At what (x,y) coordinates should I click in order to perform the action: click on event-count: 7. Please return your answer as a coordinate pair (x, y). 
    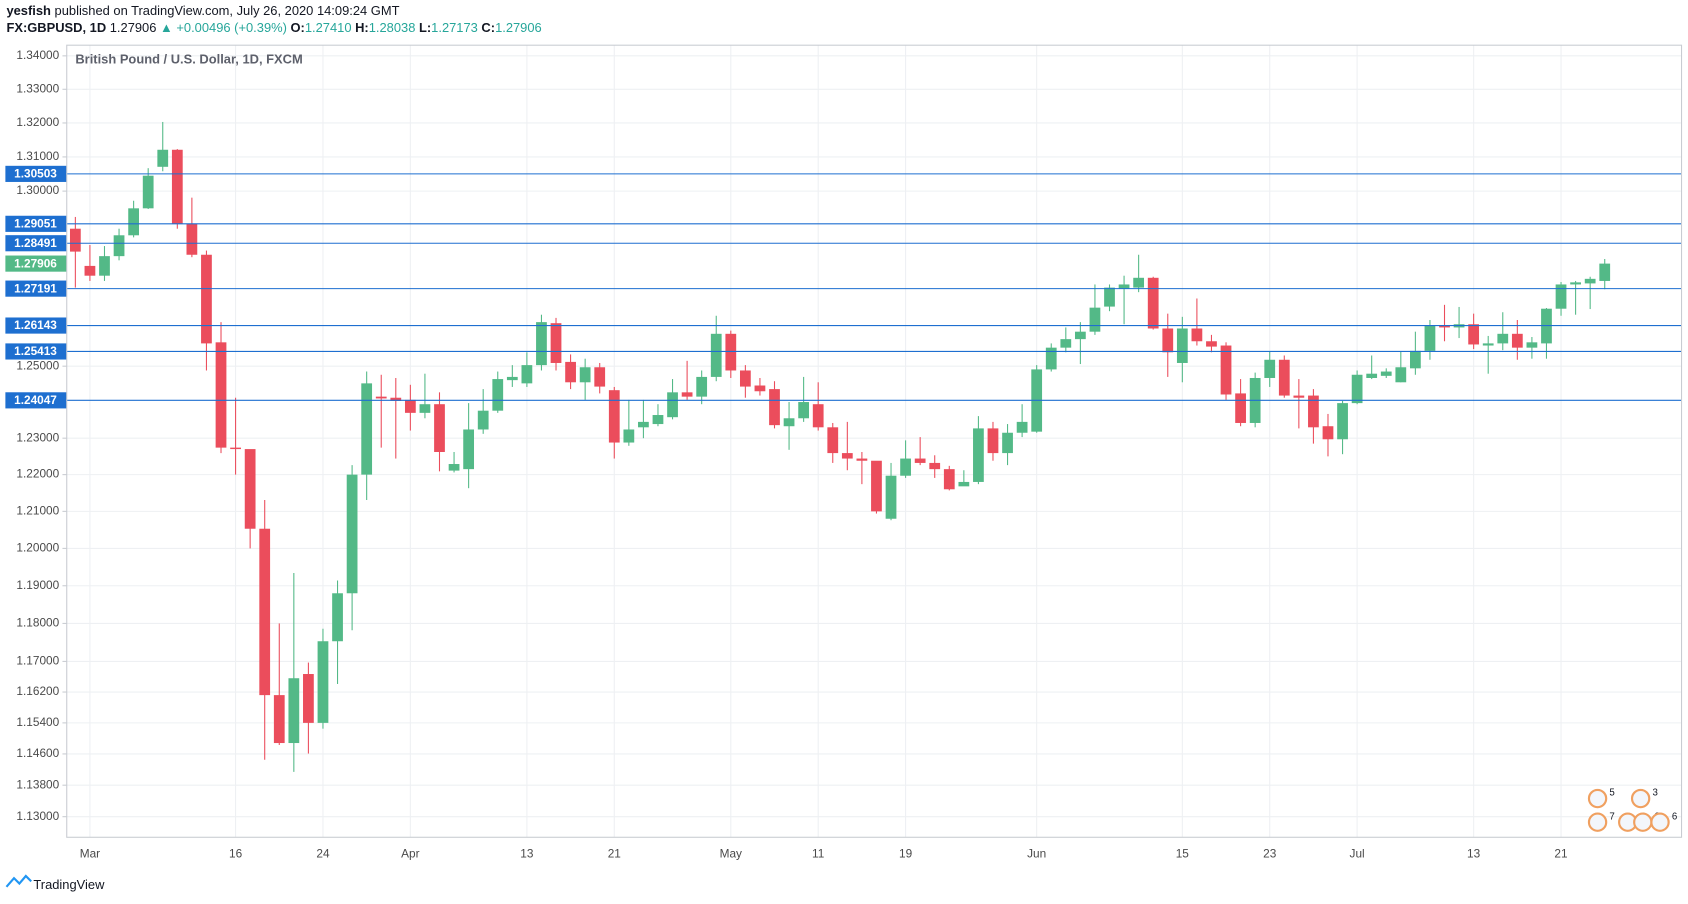
    Looking at the image, I should click on (1611, 816).